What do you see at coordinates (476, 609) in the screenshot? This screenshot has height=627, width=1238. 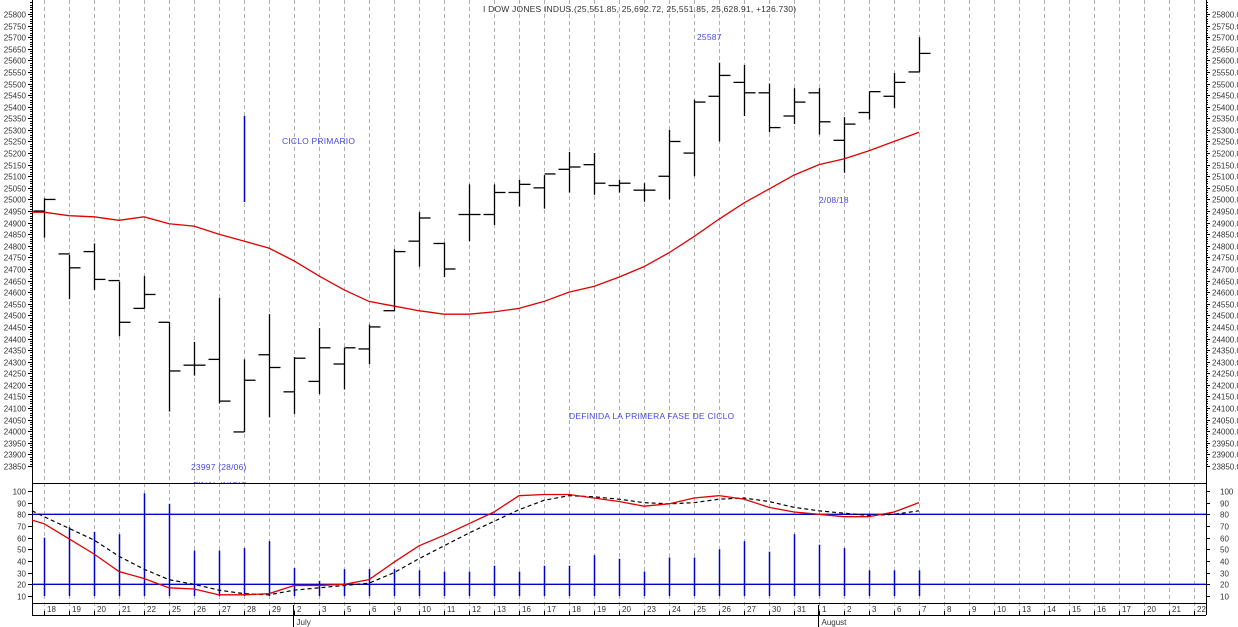 I see `x-tick-day: 12` at bounding box center [476, 609].